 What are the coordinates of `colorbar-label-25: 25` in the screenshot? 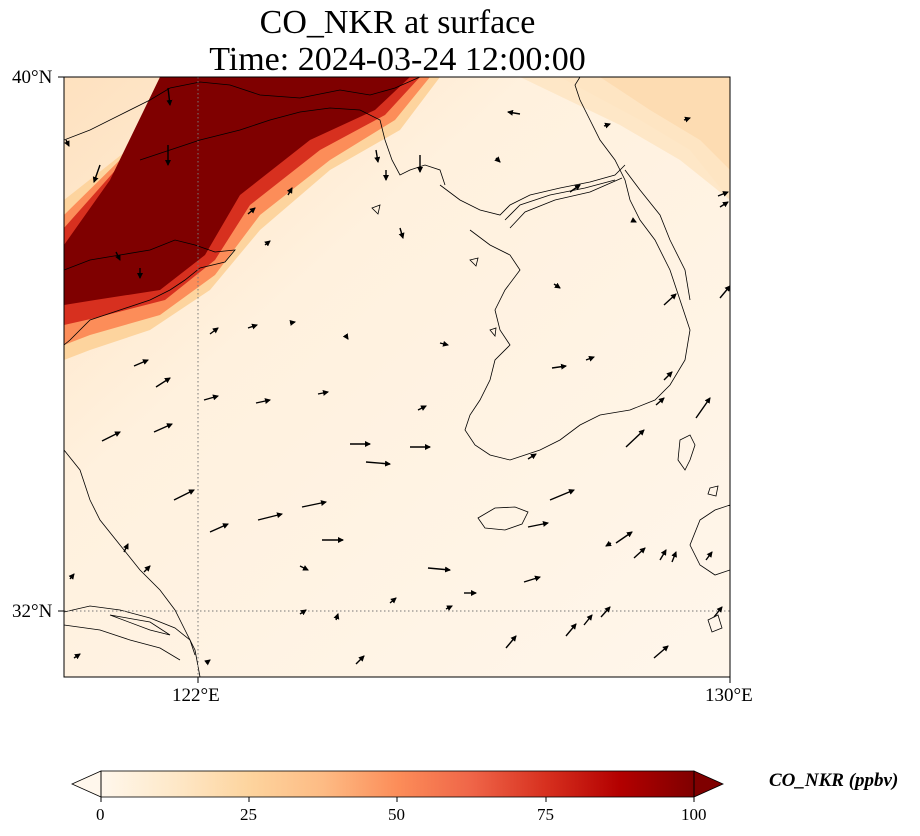 It's located at (248, 814).